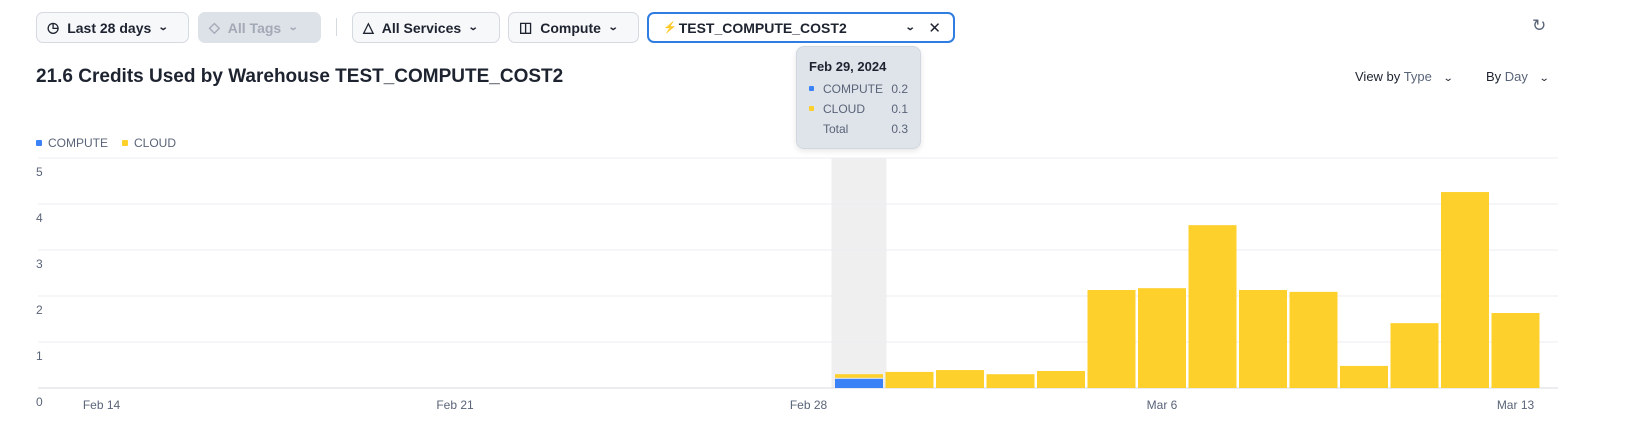 The image size is (1628, 446). I want to click on chart-legend: COMPUTE CLOUD, so click(106, 143).